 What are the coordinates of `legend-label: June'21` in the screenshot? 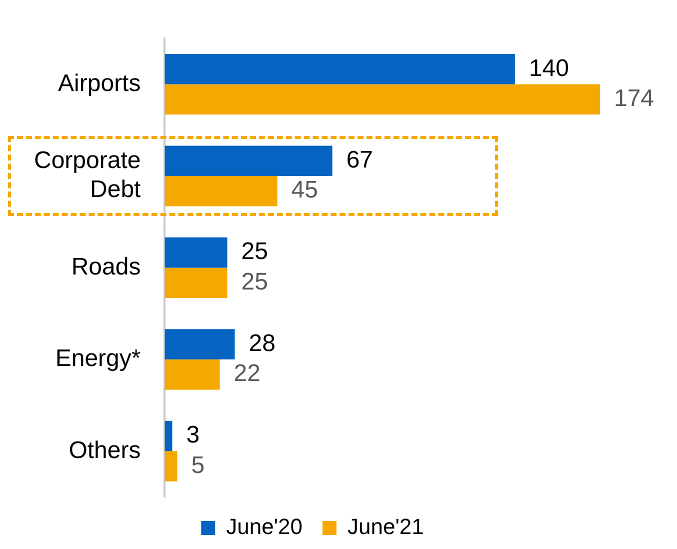 It's located at (386, 527).